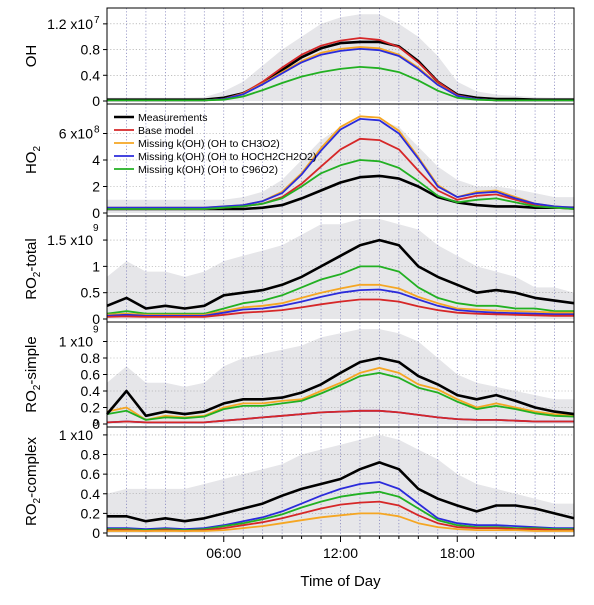 This screenshot has height=605, width=594. What do you see at coordinates (223, 553) in the screenshot?
I see `x-tick-label: 06:00` at bounding box center [223, 553].